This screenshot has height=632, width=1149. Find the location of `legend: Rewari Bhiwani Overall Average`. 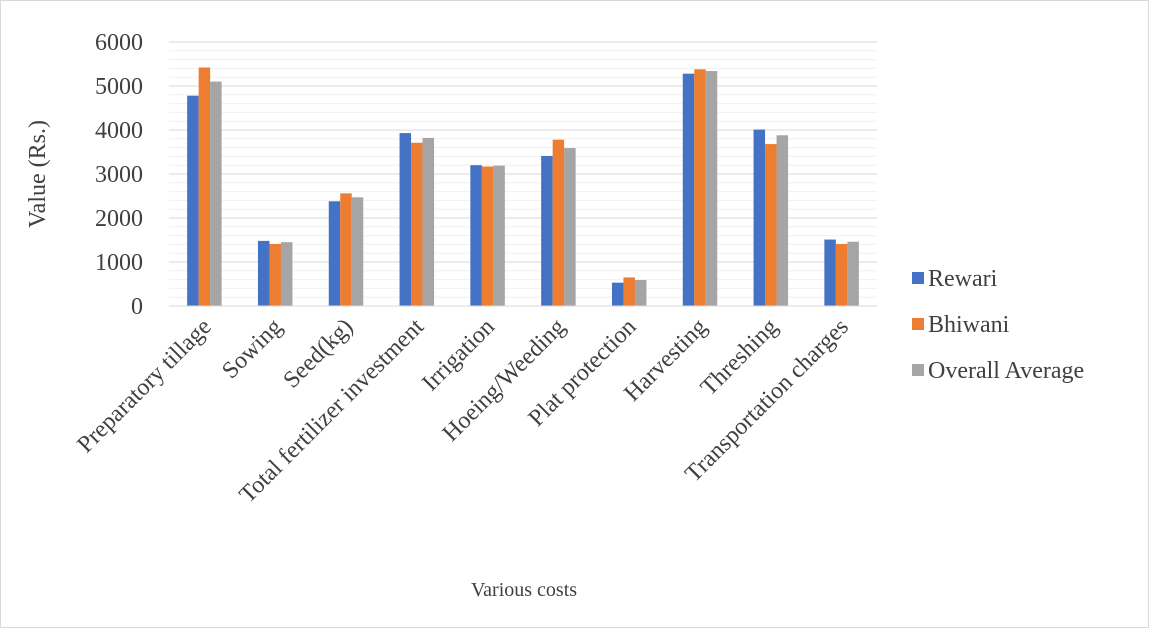

legend: Rewari Bhiwani Overall Average is located at coordinates (998, 325).